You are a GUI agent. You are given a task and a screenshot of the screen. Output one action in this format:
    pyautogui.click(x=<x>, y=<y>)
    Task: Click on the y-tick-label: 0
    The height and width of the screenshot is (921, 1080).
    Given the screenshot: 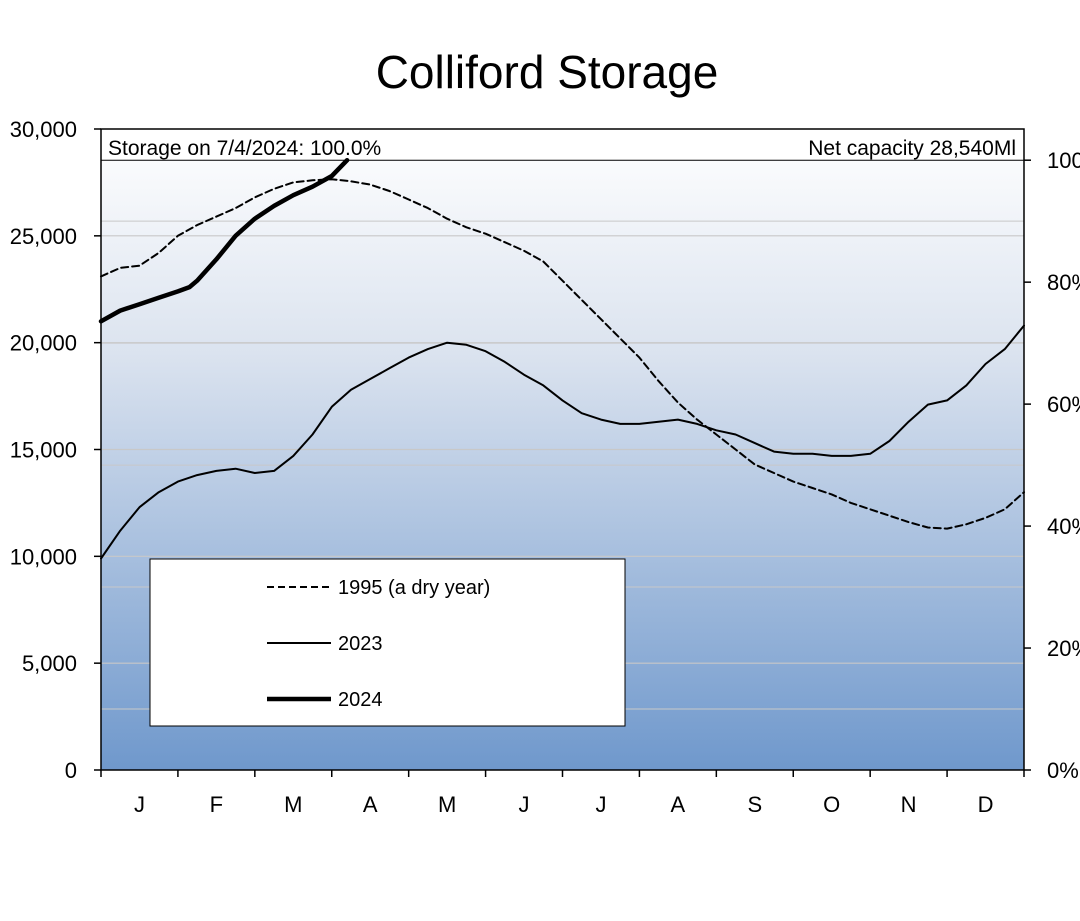 What is the action you would take?
    pyautogui.click(x=71, y=770)
    